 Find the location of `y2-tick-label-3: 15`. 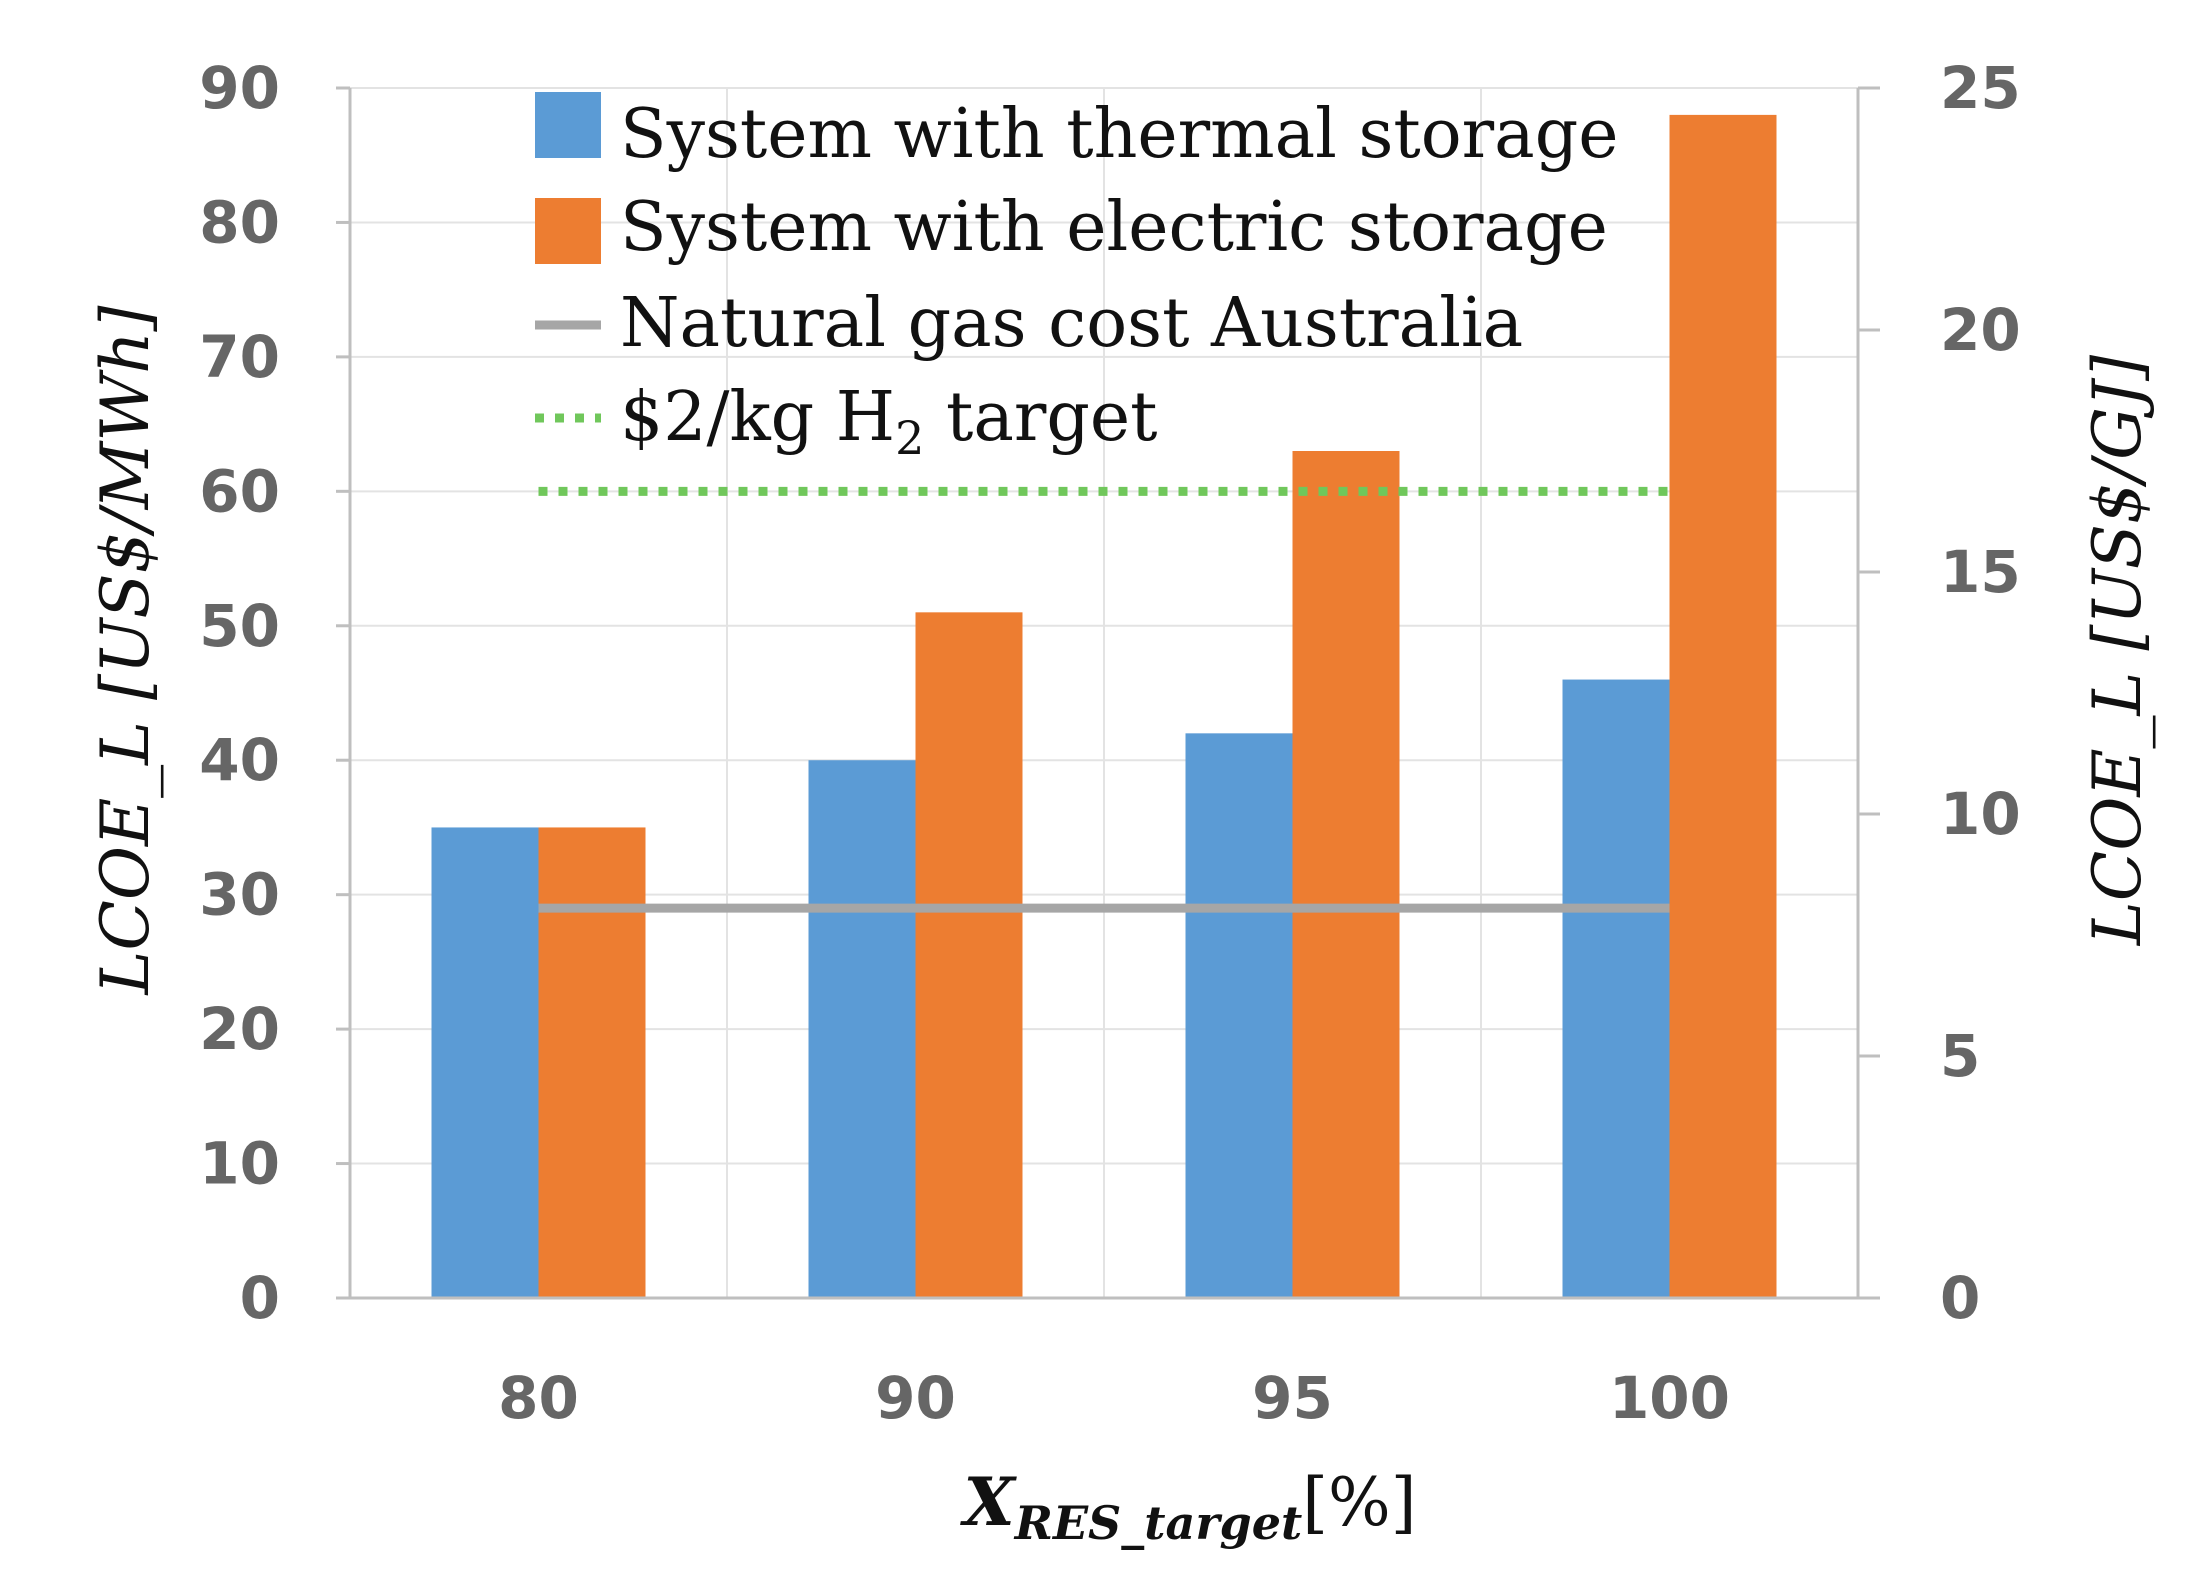

y2-tick-label-3: 15 is located at coordinates (1980, 572).